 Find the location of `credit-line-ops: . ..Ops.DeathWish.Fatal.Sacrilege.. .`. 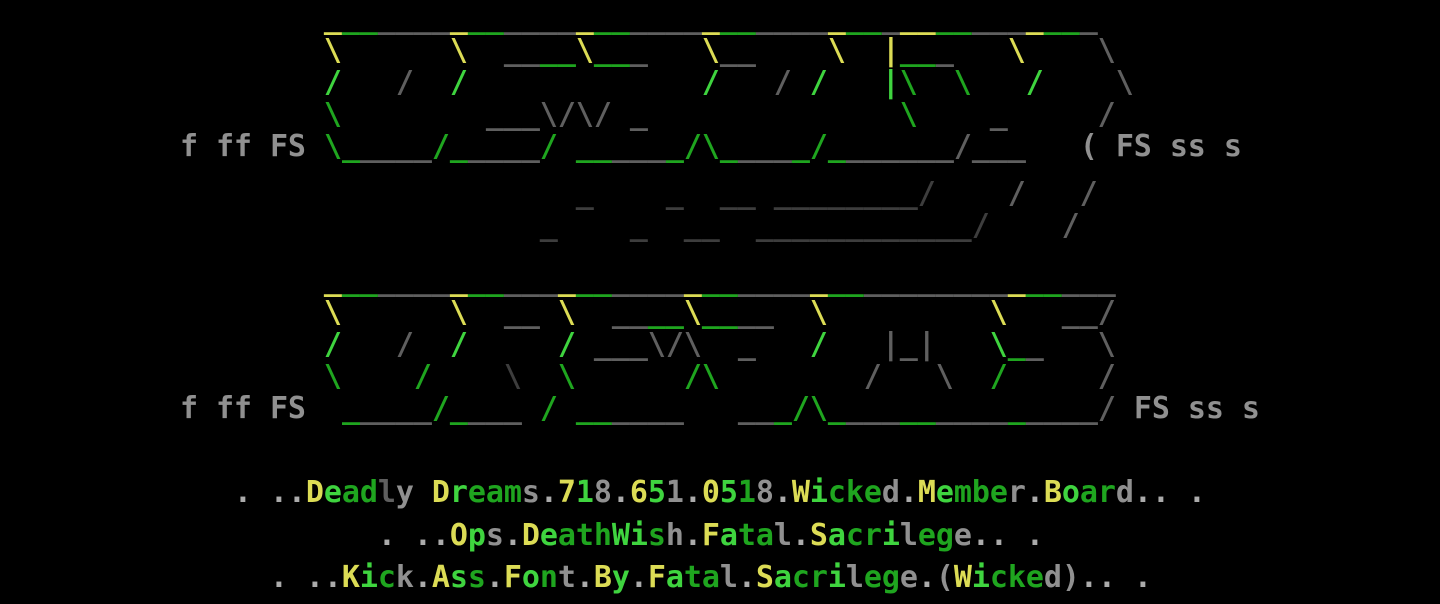

credit-line-ops: . ..Ops.DeathWish.Fatal.Sacrilege.. . is located at coordinates (710, 535).